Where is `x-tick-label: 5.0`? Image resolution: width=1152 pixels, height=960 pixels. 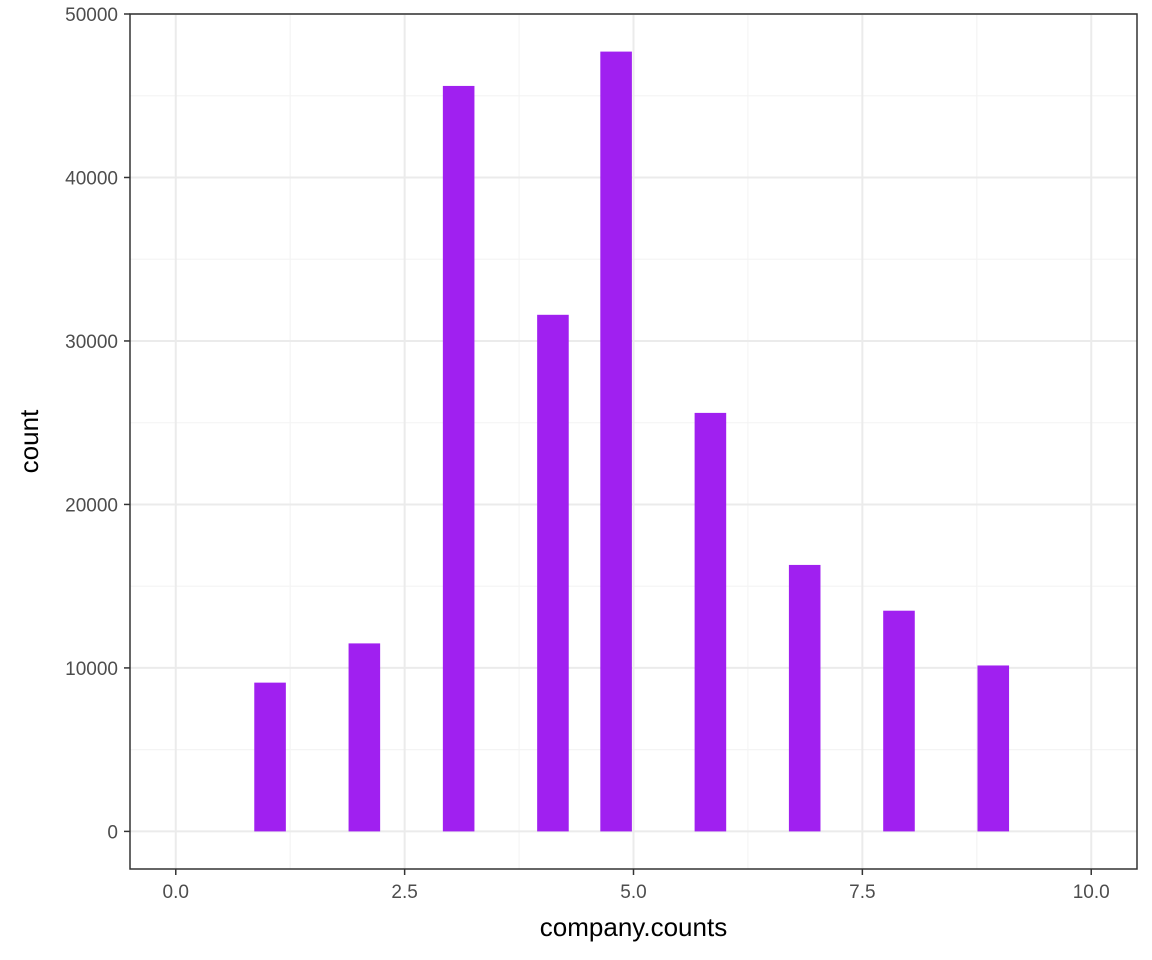 x-tick-label: 5.0 is located at coordinates (633, 892).